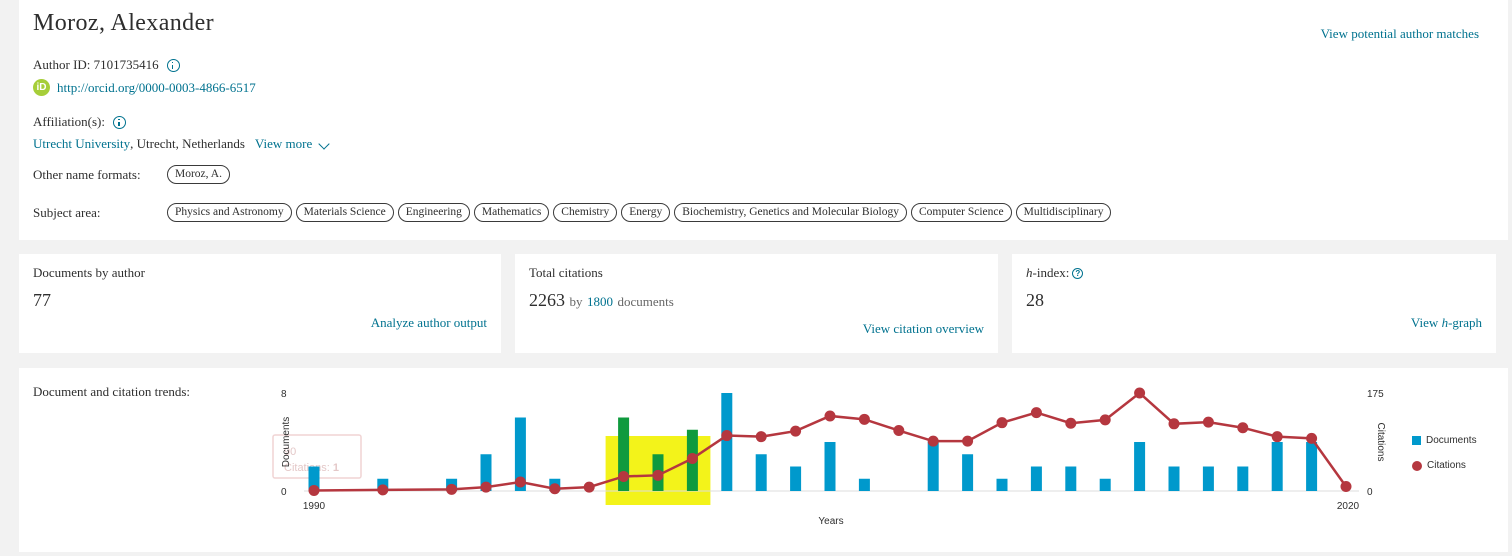  Describe the element at coordinates (284, 492) in the screenshot. I see `left-axis-tick: 0` at that location.